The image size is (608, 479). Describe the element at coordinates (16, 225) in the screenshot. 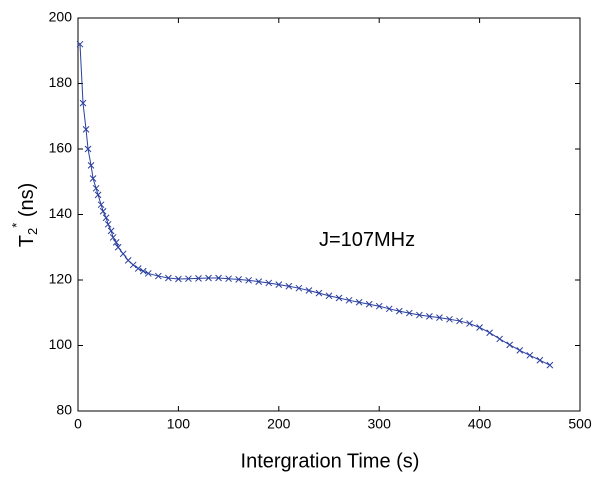

I see `y-label-sup: *` at that location.